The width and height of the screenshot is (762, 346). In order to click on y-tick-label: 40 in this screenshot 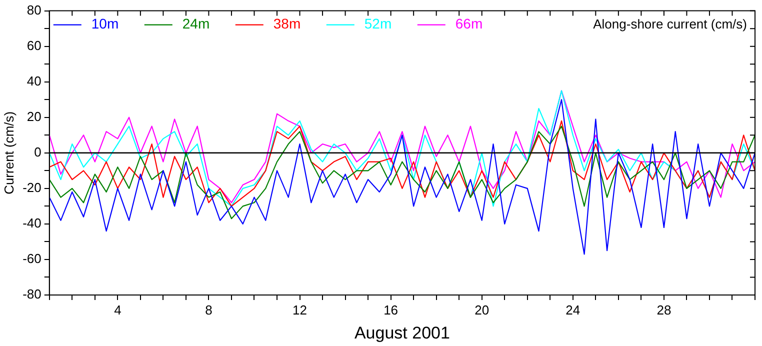, I will do `click(34, 80)`.